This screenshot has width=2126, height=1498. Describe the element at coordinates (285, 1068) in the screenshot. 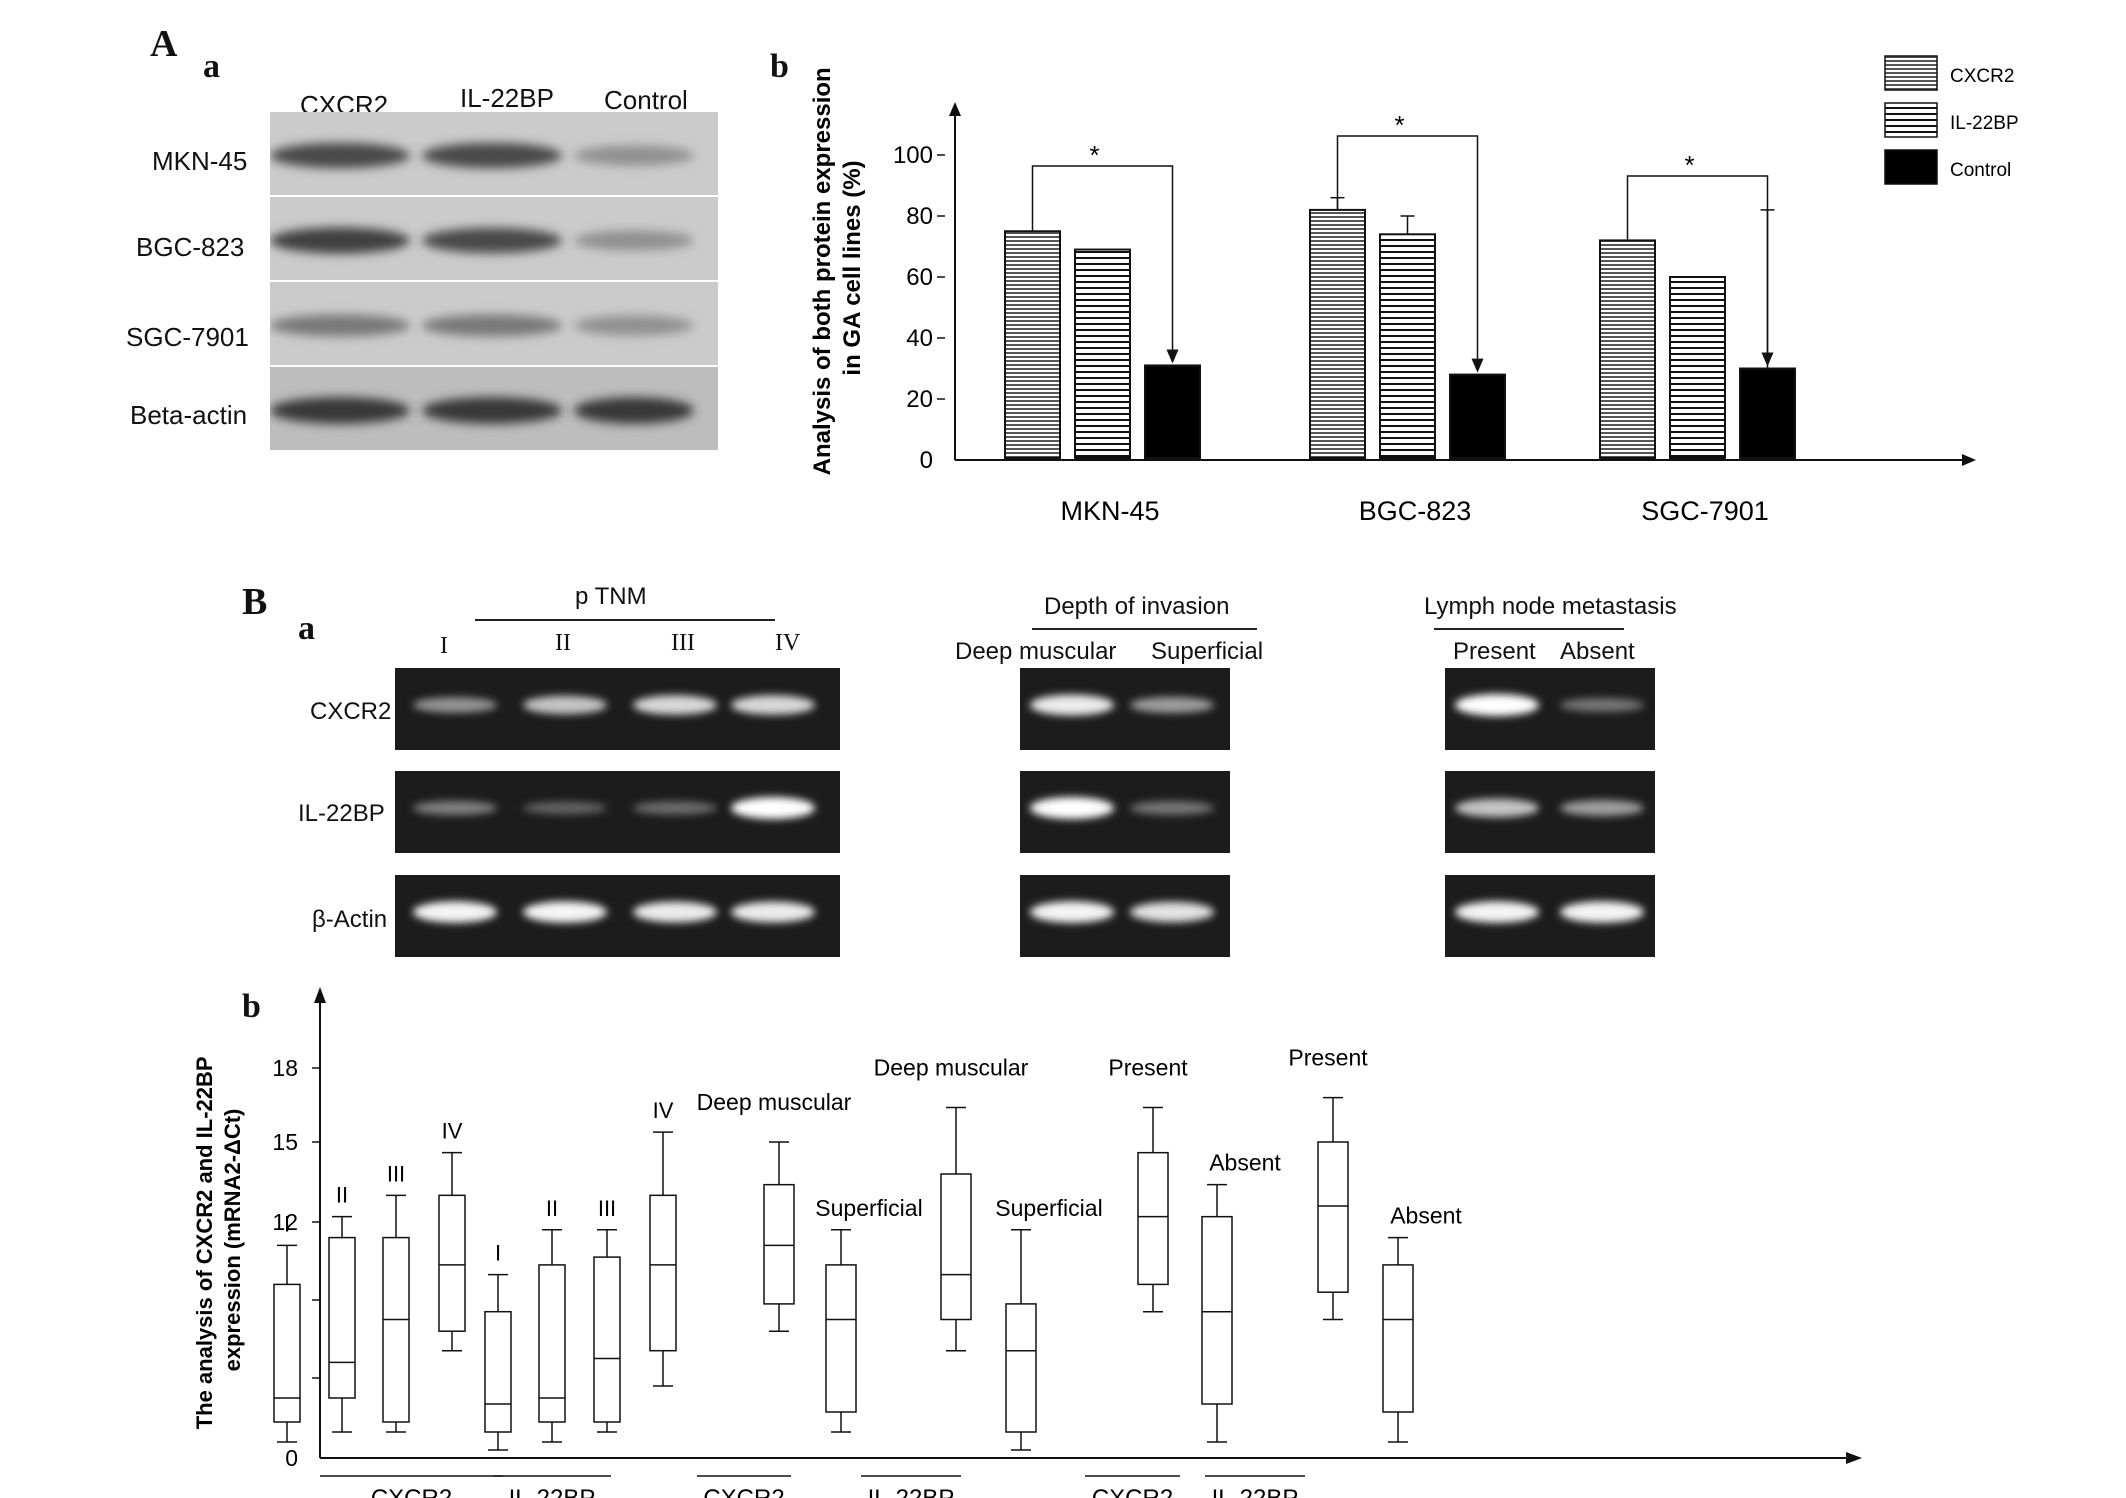

I see `box-y-tick-label: 18` at that location.